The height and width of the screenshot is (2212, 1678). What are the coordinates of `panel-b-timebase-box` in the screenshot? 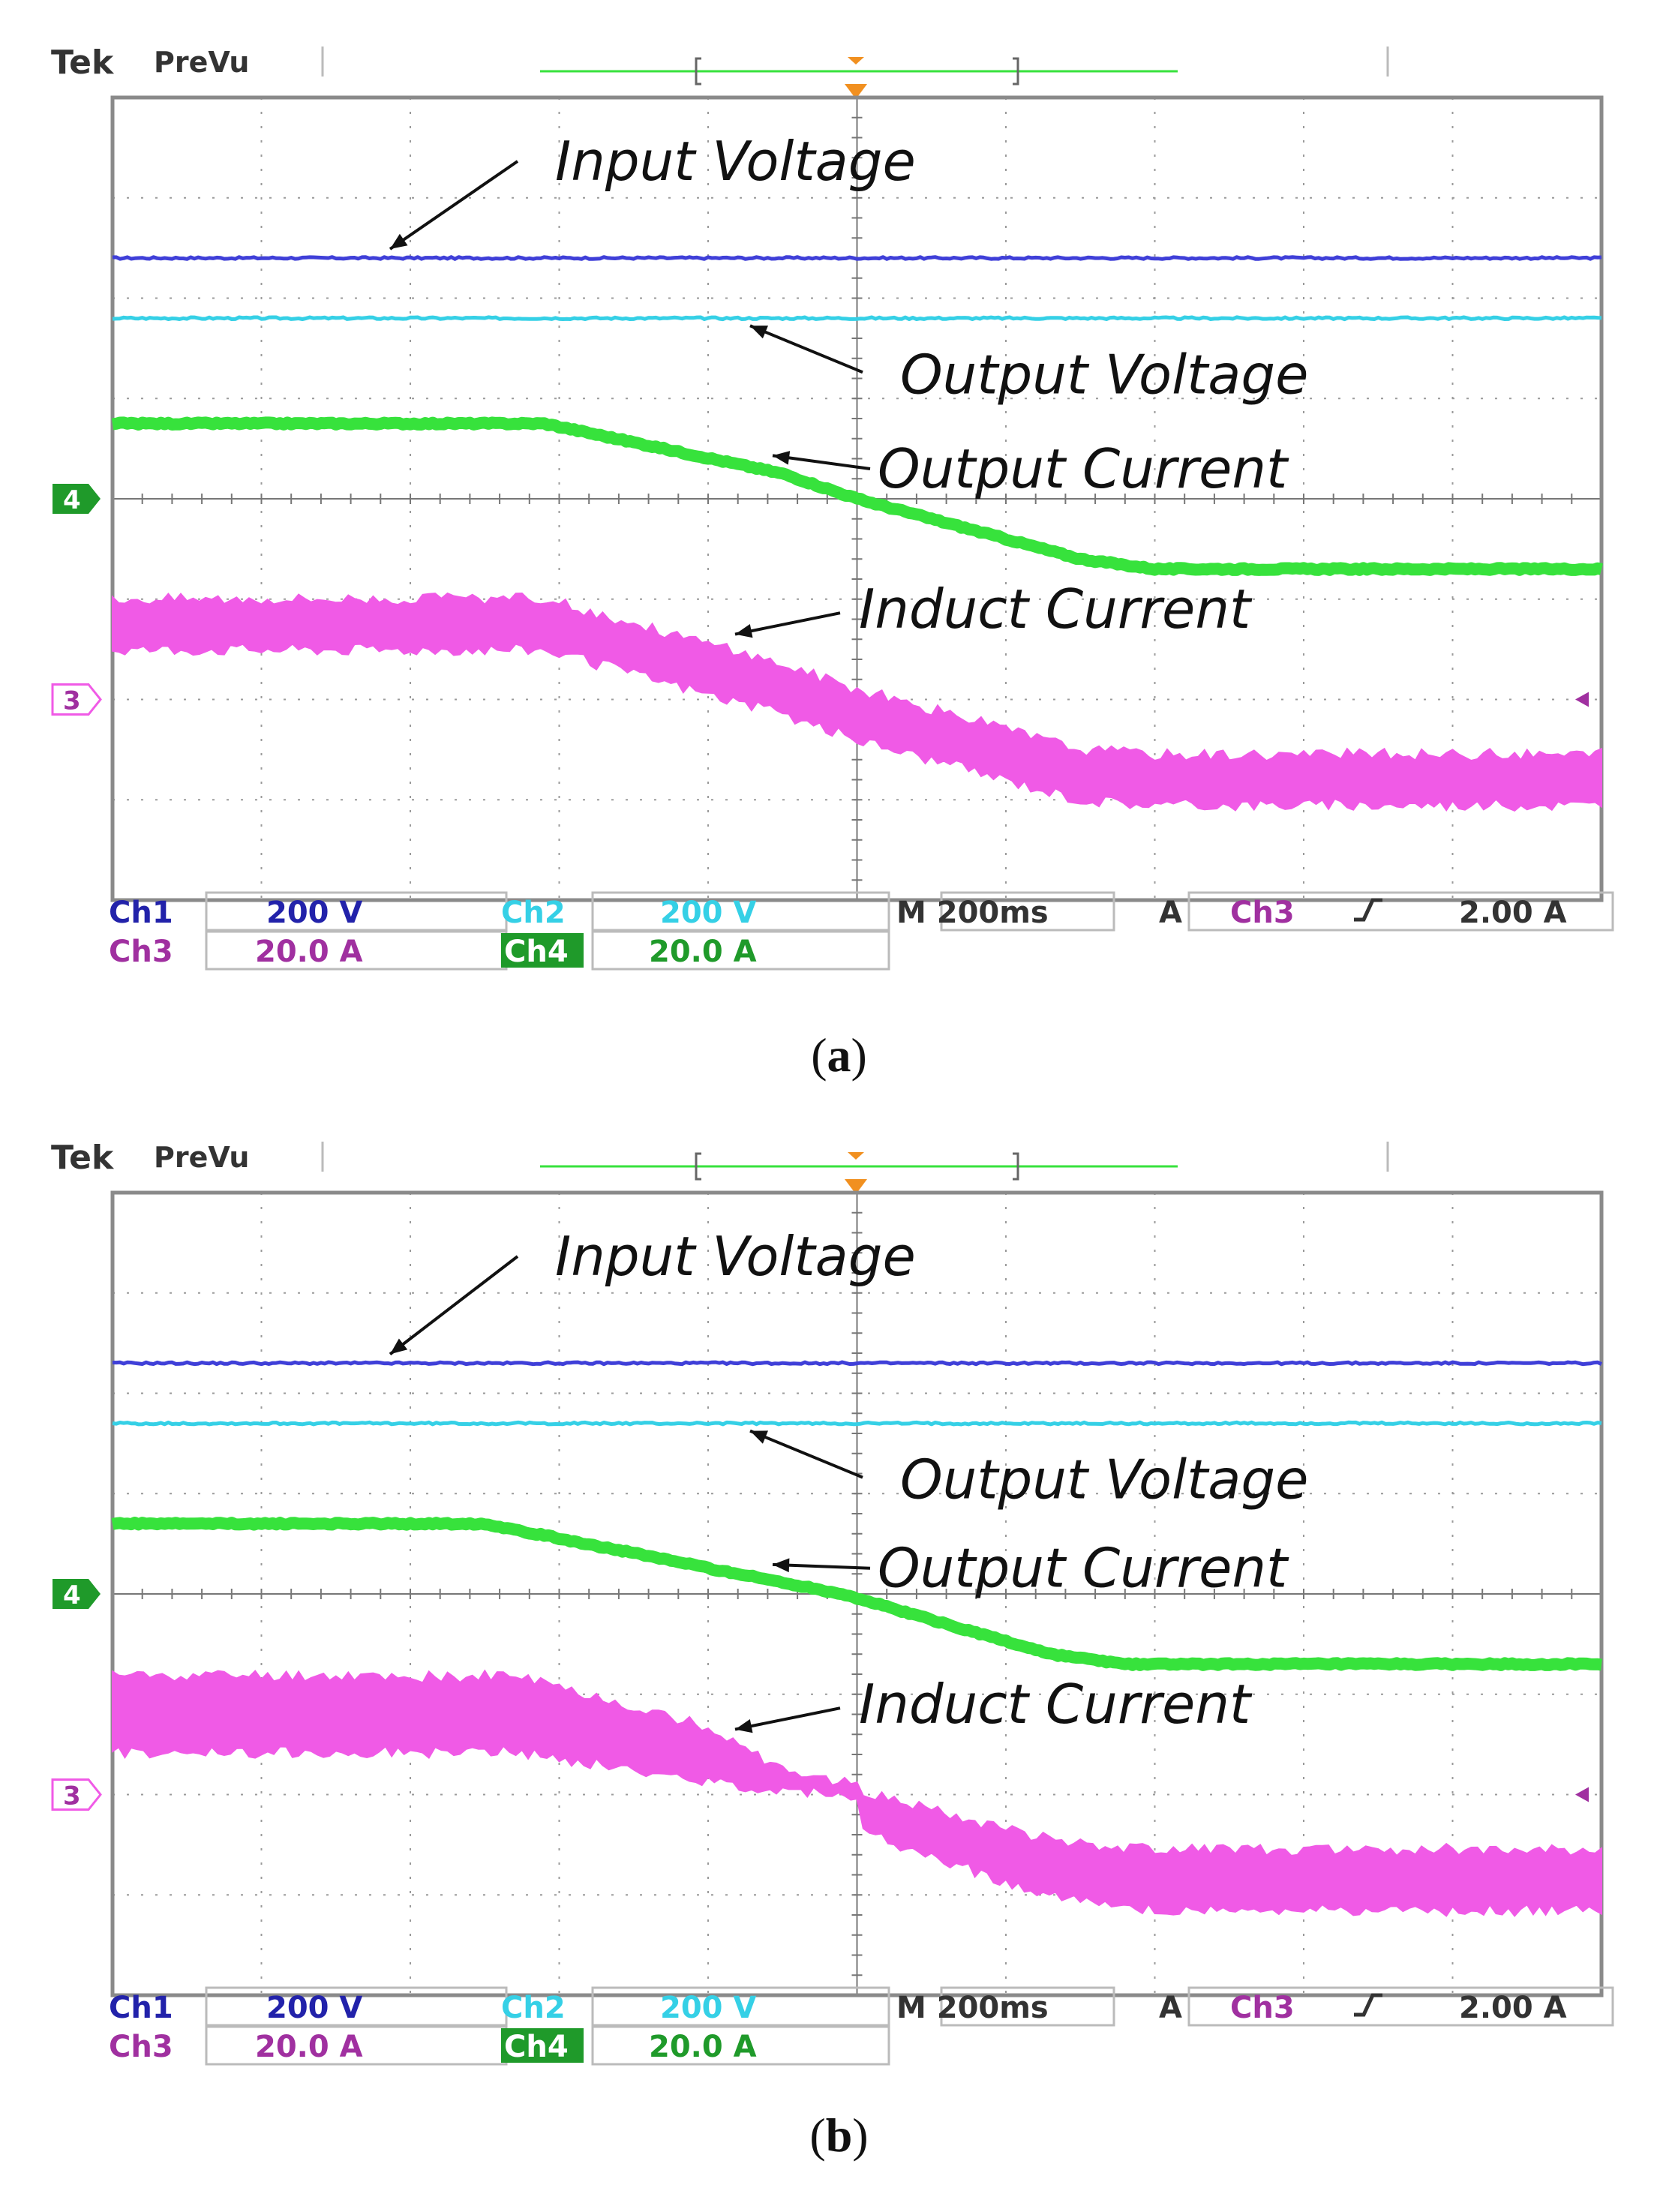 It's located at (1027, 2006).